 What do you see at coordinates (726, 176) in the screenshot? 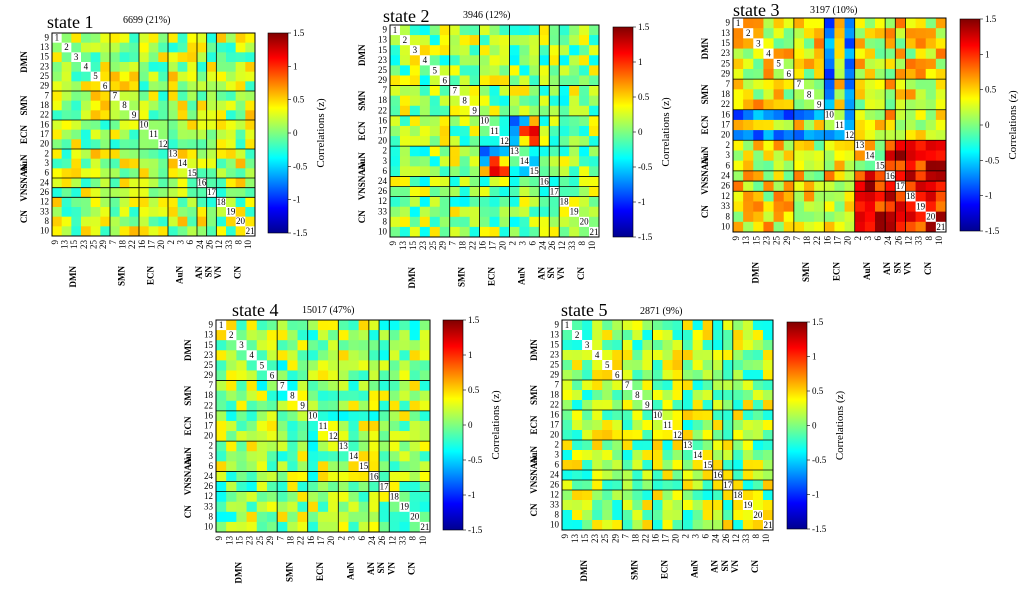
I see `y-tick-label: 24` at bounding box center [726, 176].